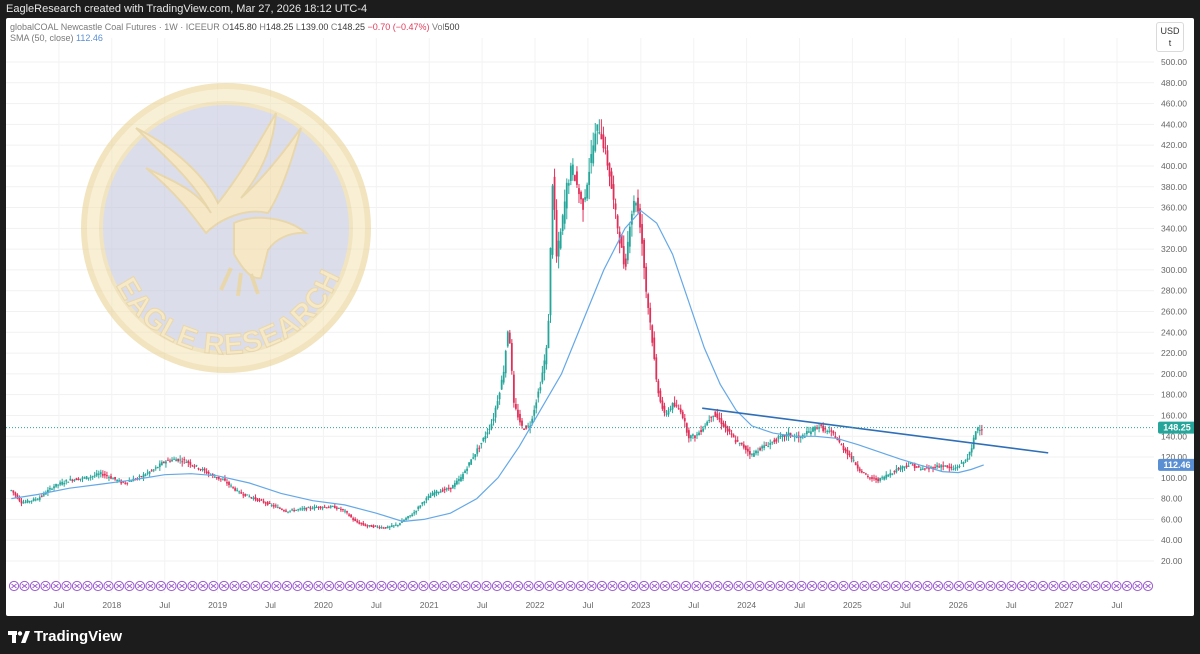 This screenshot has height=654, width=1200. I want to click on tradingview-logo: TradingView, so click(65, 636).